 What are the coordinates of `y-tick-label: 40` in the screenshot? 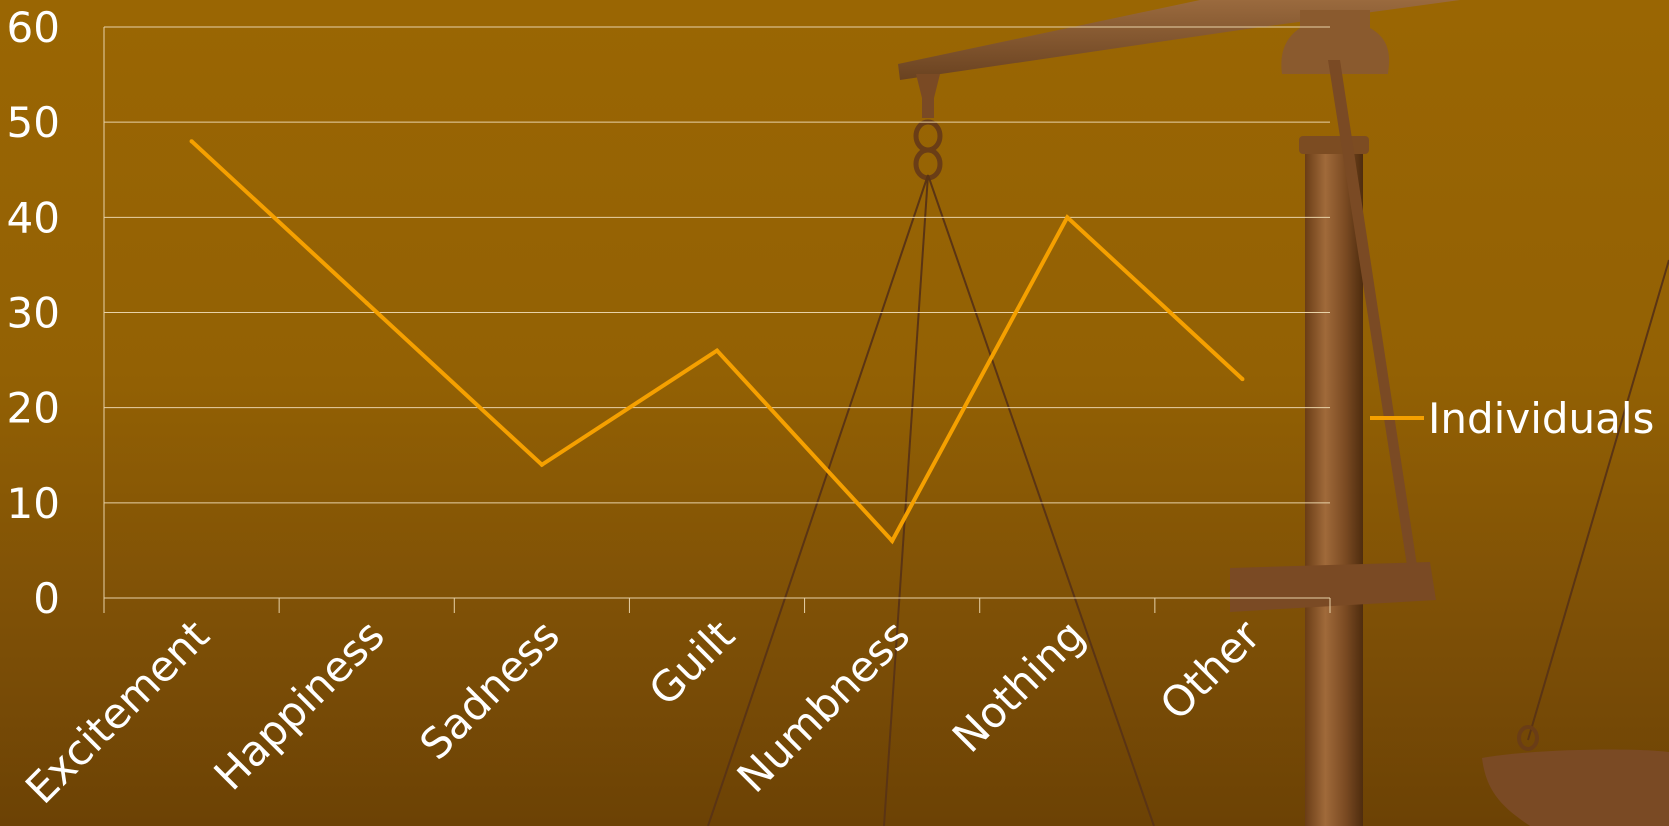 It's located at (33, 217).